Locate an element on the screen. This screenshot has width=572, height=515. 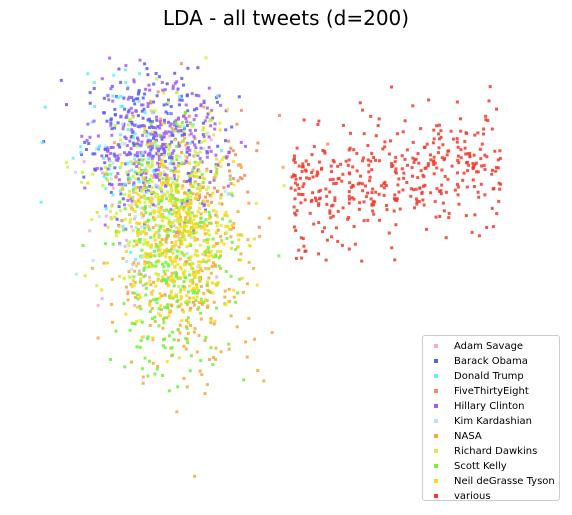
legend-swatch is located at coordinates (436, 421).